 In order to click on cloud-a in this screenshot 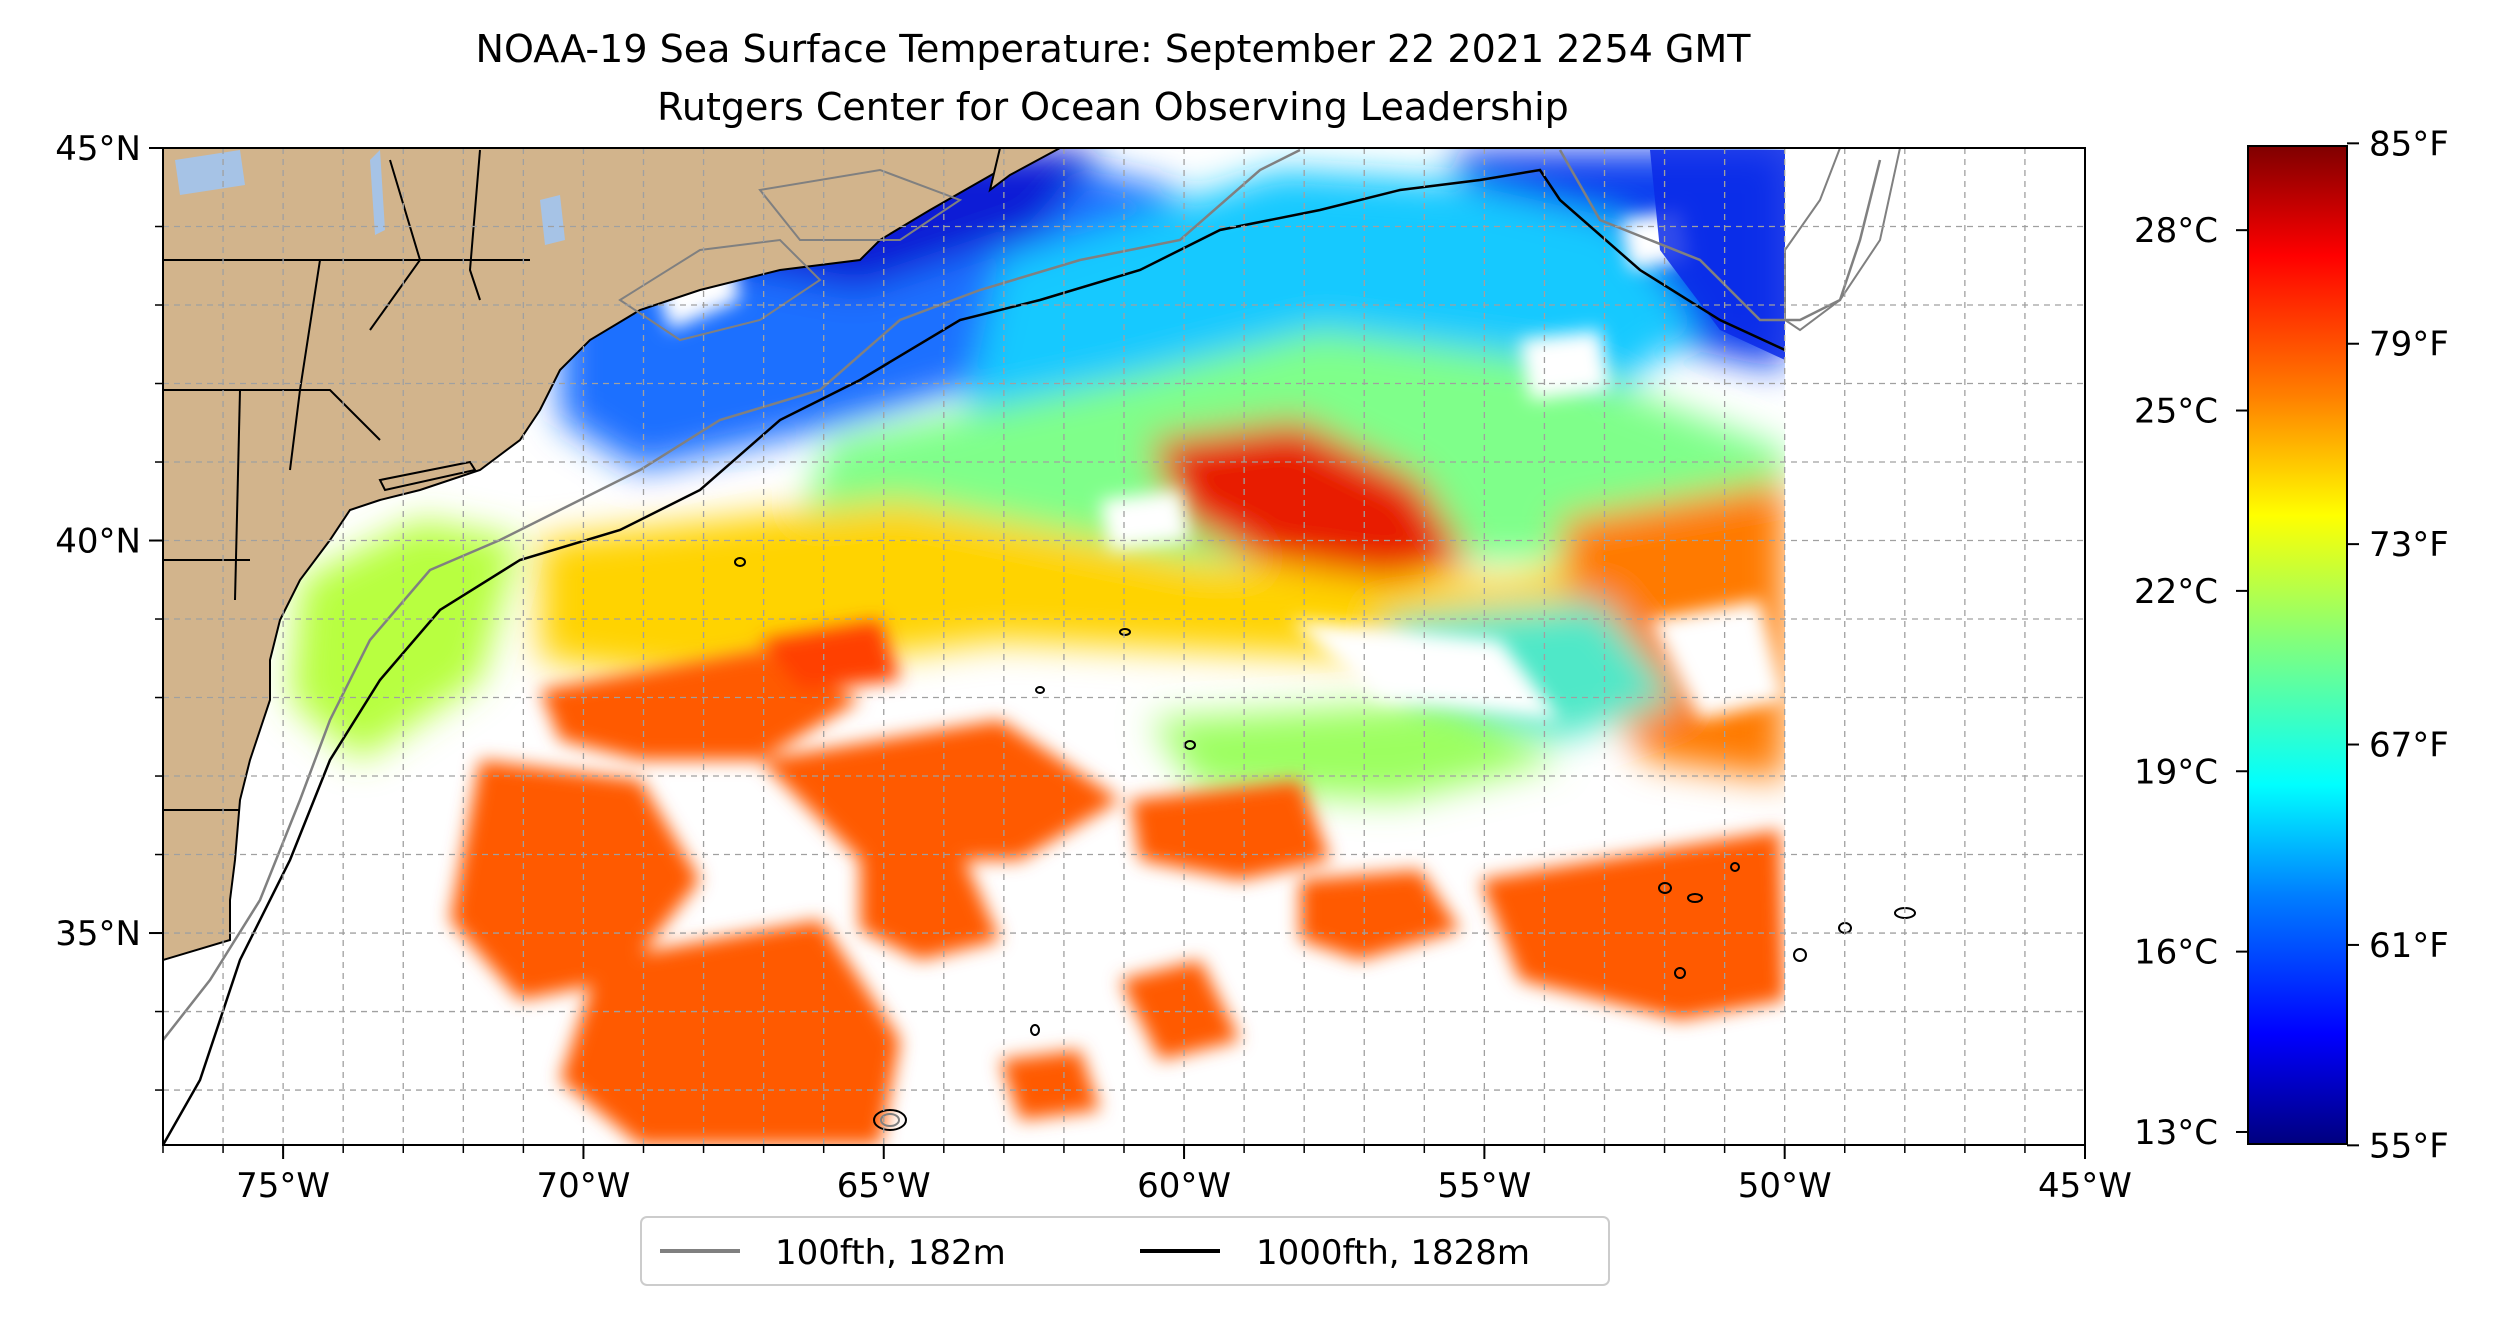, I will do `click(1425, 670)`.